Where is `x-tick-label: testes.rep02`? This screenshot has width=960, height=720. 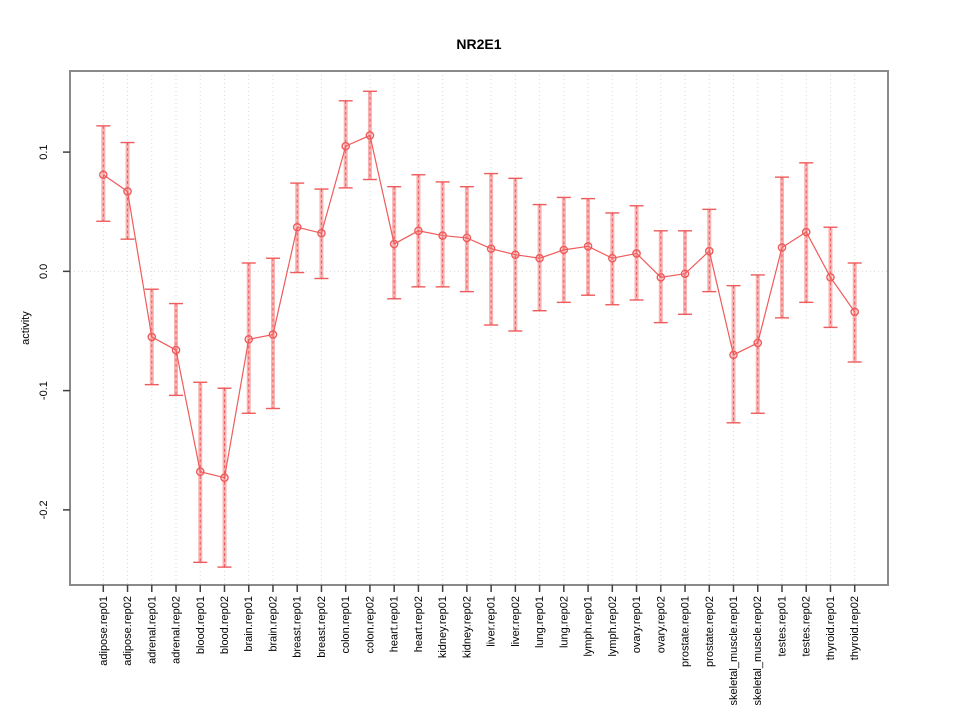
x-tick-label: testes.rep02 is located at coordinates (807, 626).